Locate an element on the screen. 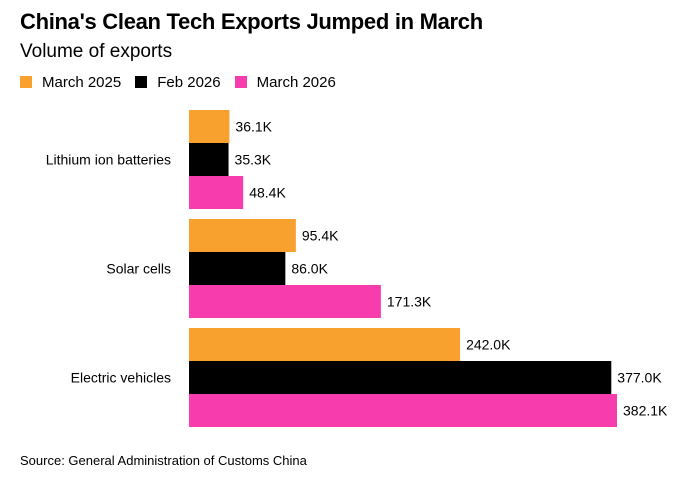 This screenshot has width=691, height=485. legend-label-march-2025: March 2025 is located at coordinates (82, 82).